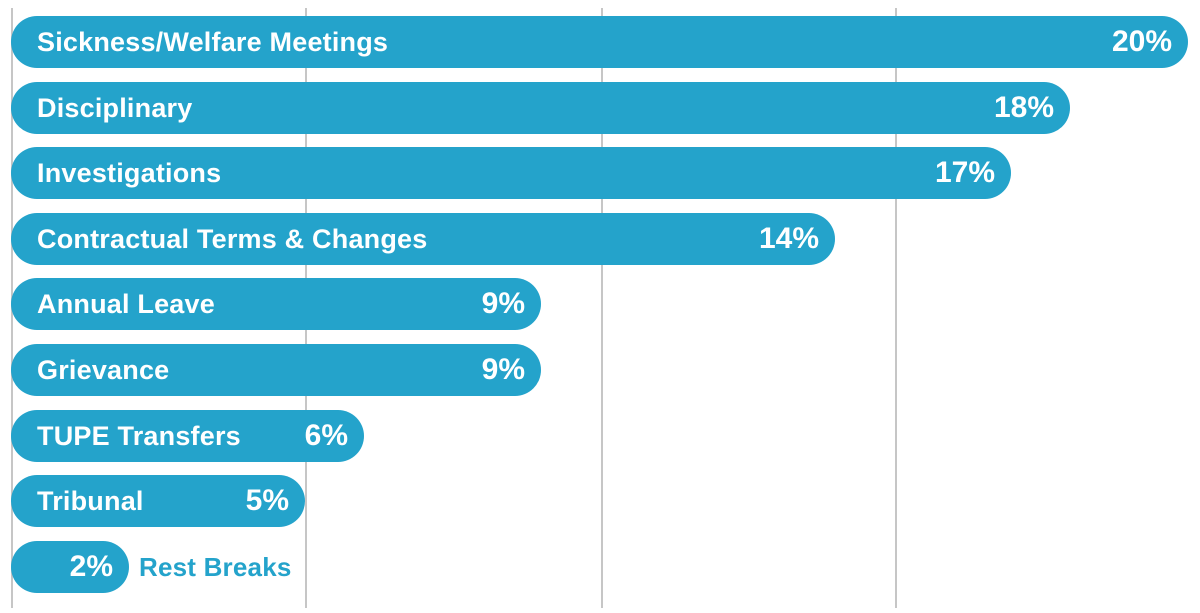 This screenshot has width=1200, height=613. Describe the element at coordinates (90, 501) in the screenshot. I see `bar-category-label: Tribunal` at that location.